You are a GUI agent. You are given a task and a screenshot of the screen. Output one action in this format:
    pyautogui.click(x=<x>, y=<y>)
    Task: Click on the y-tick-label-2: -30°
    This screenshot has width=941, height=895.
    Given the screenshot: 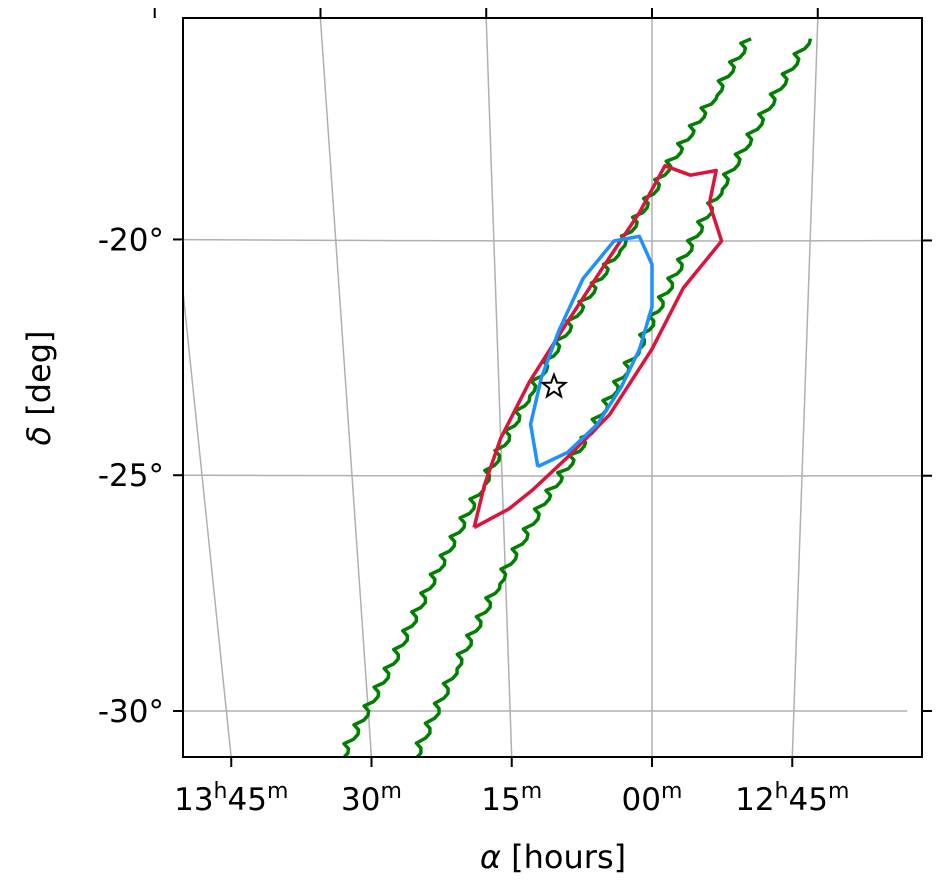 What is the action you would take?
    pyautogui.click(x=131, y=712)
    